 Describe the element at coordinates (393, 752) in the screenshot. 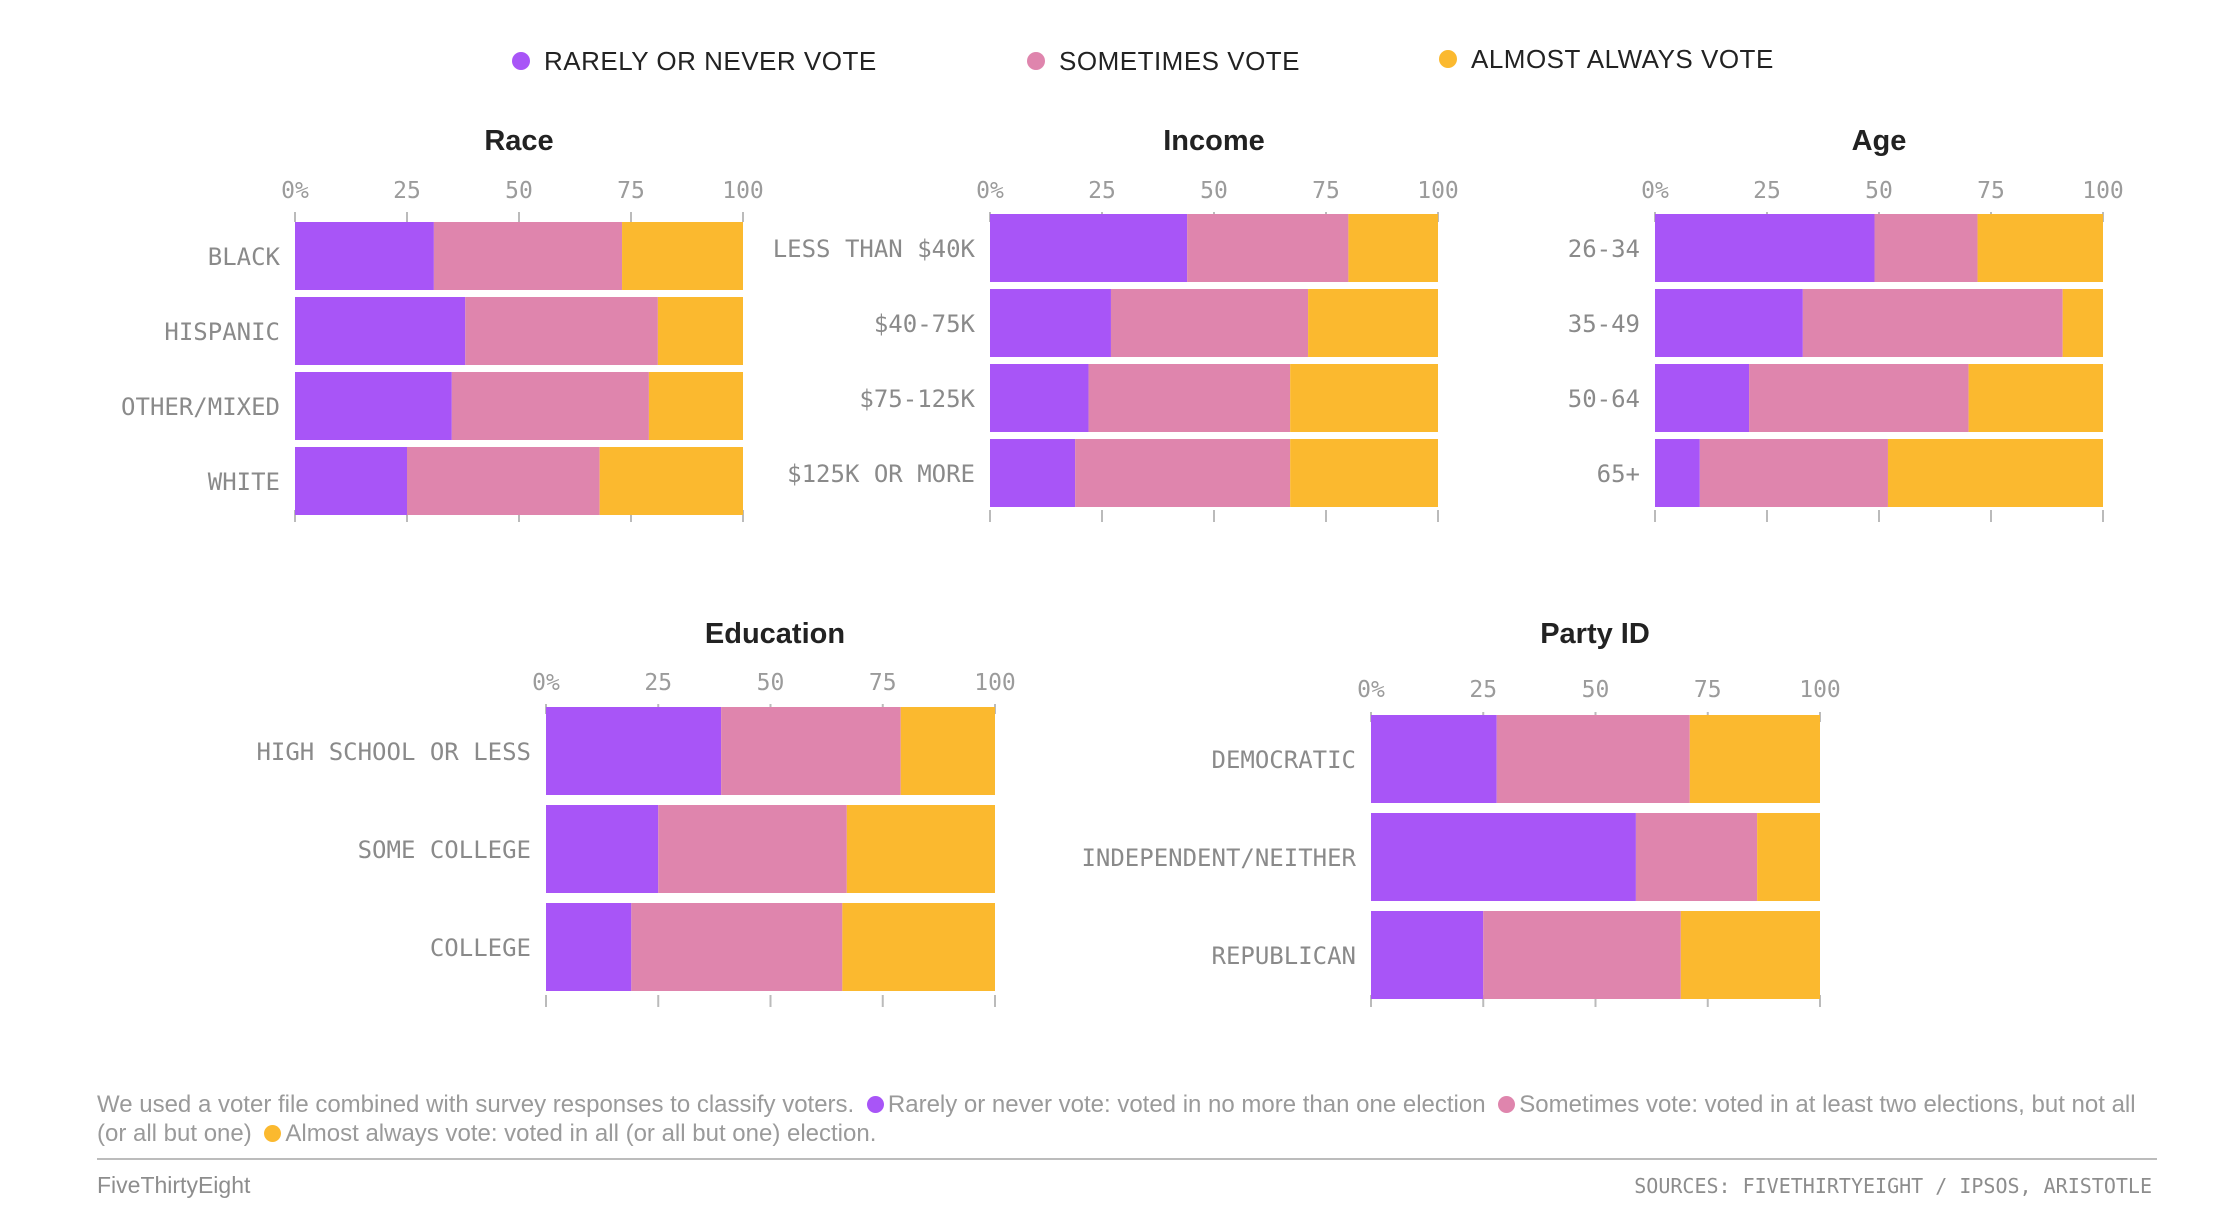

I see `category-label: HIGH SCHOOL OR LESS` at that location.